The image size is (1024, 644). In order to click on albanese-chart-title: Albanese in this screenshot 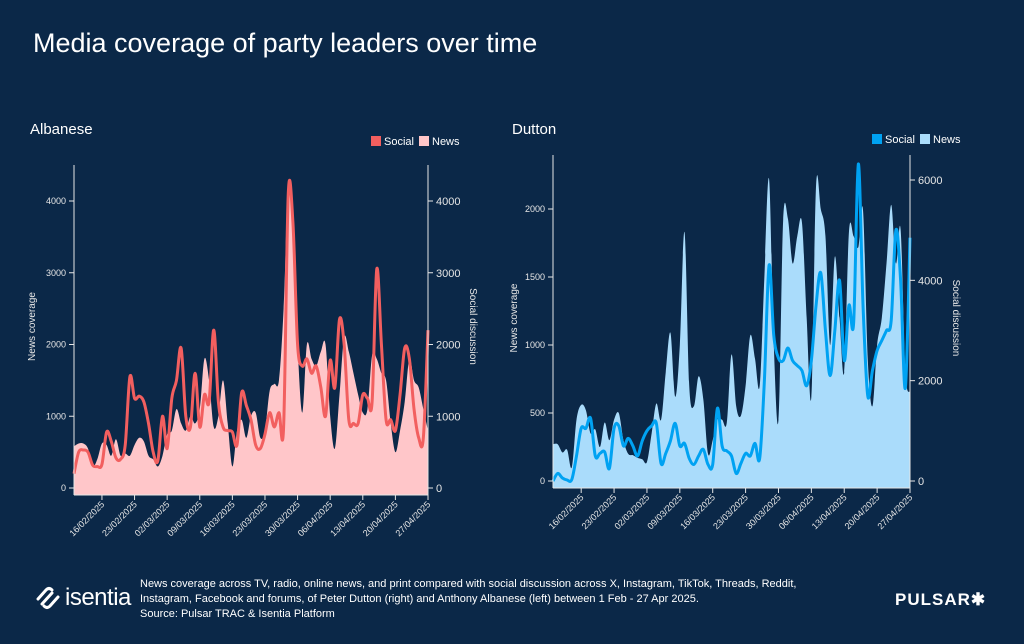, I will do `click(61, 129)`.